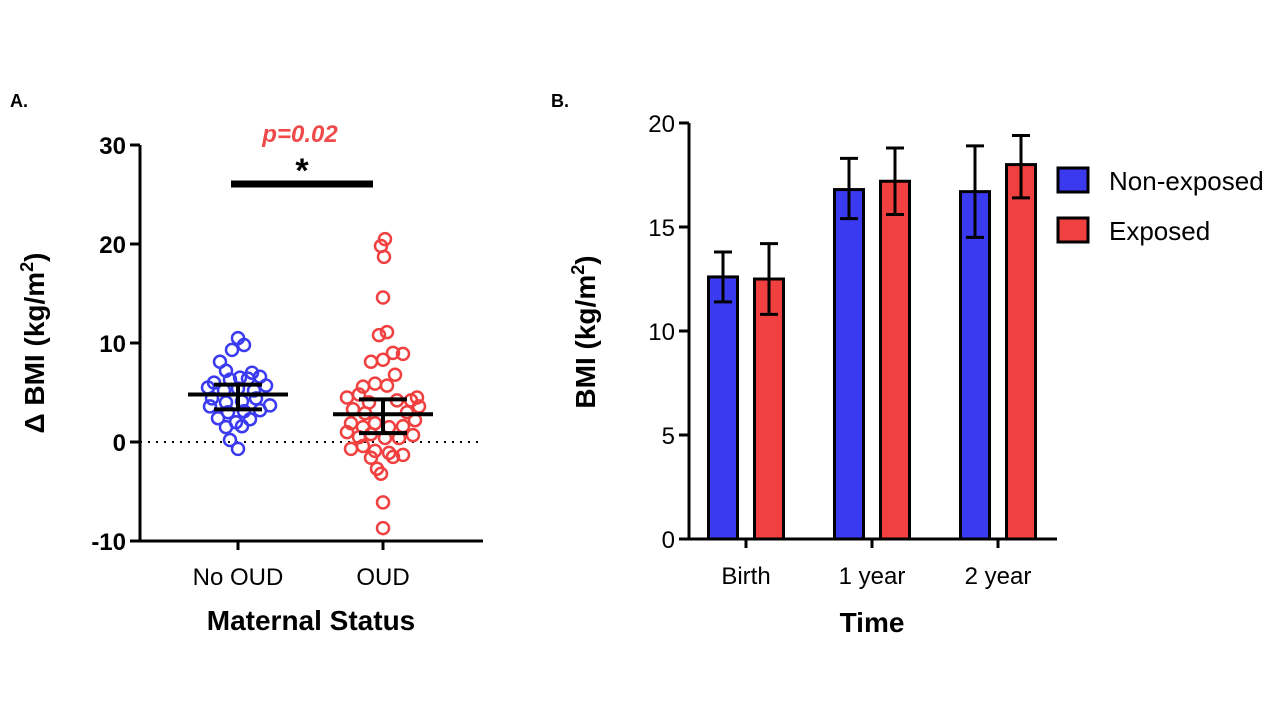 The height and width of the screenshot is (720, 1280). What do you see at coordinates (311, 383) in the screenshot?
I see `panel-a-marks` at bounding box center [311, 383].